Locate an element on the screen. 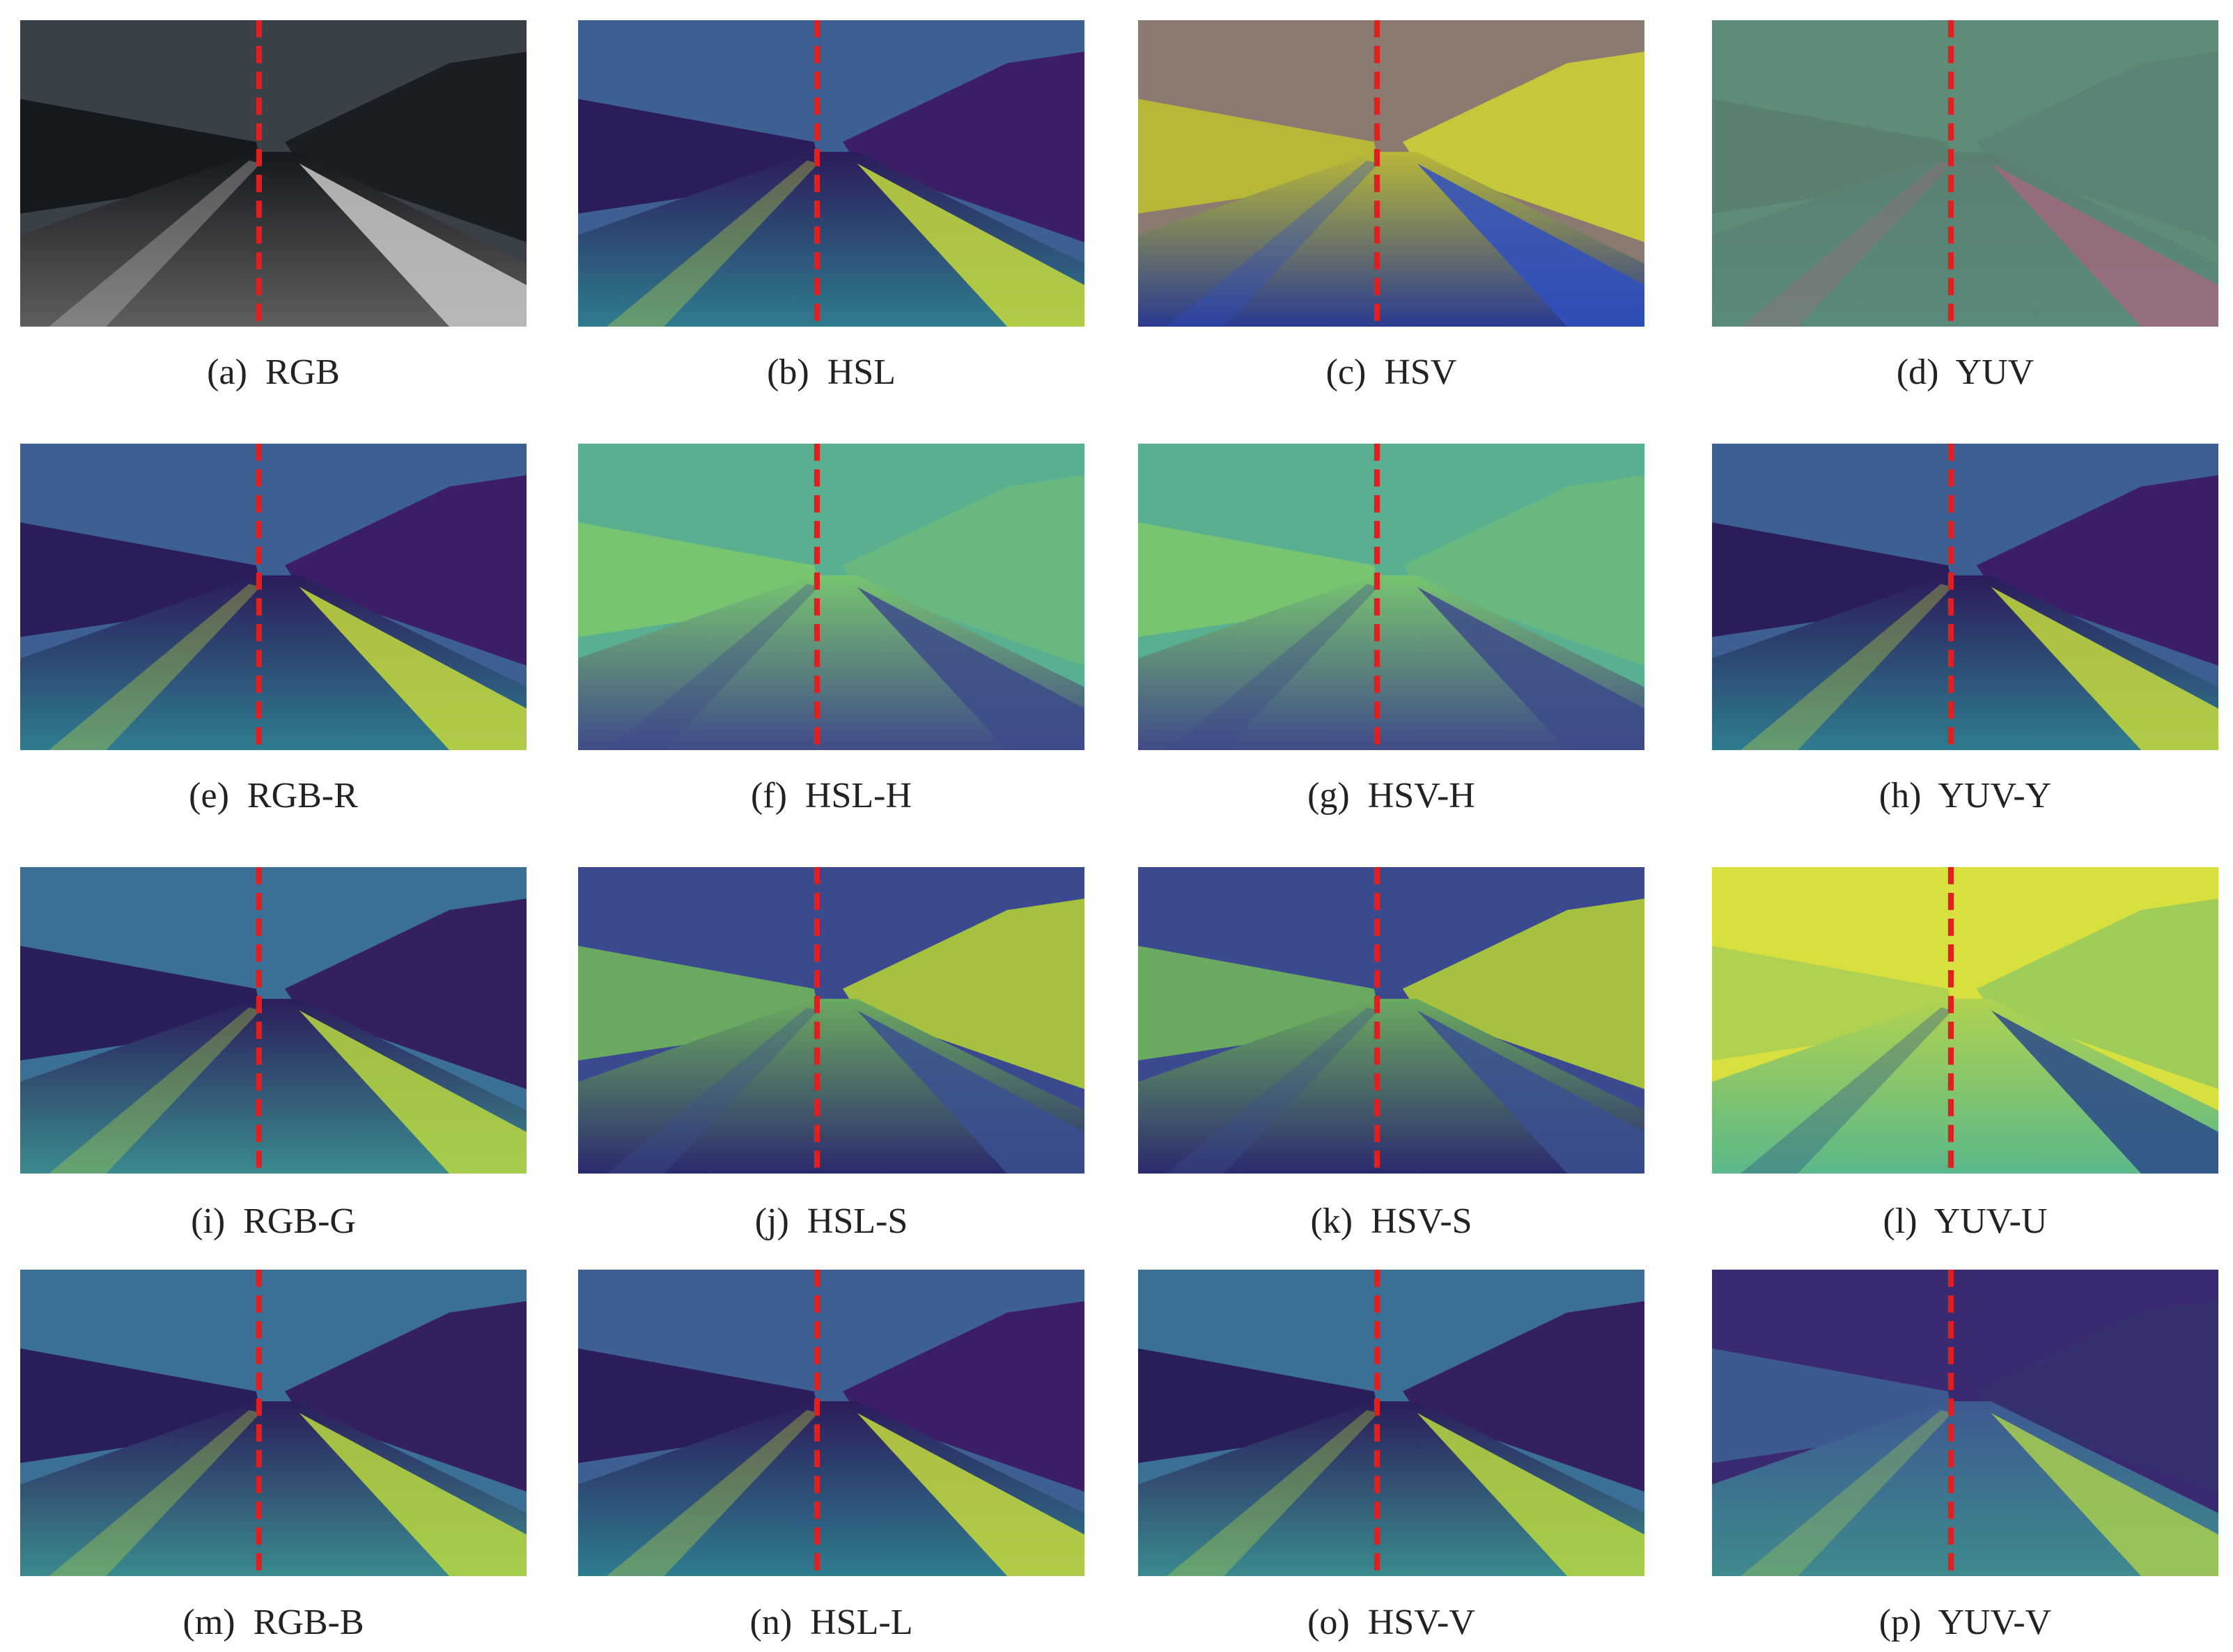  caption: (g) HSV-H is located at coordinates (1391, 796).